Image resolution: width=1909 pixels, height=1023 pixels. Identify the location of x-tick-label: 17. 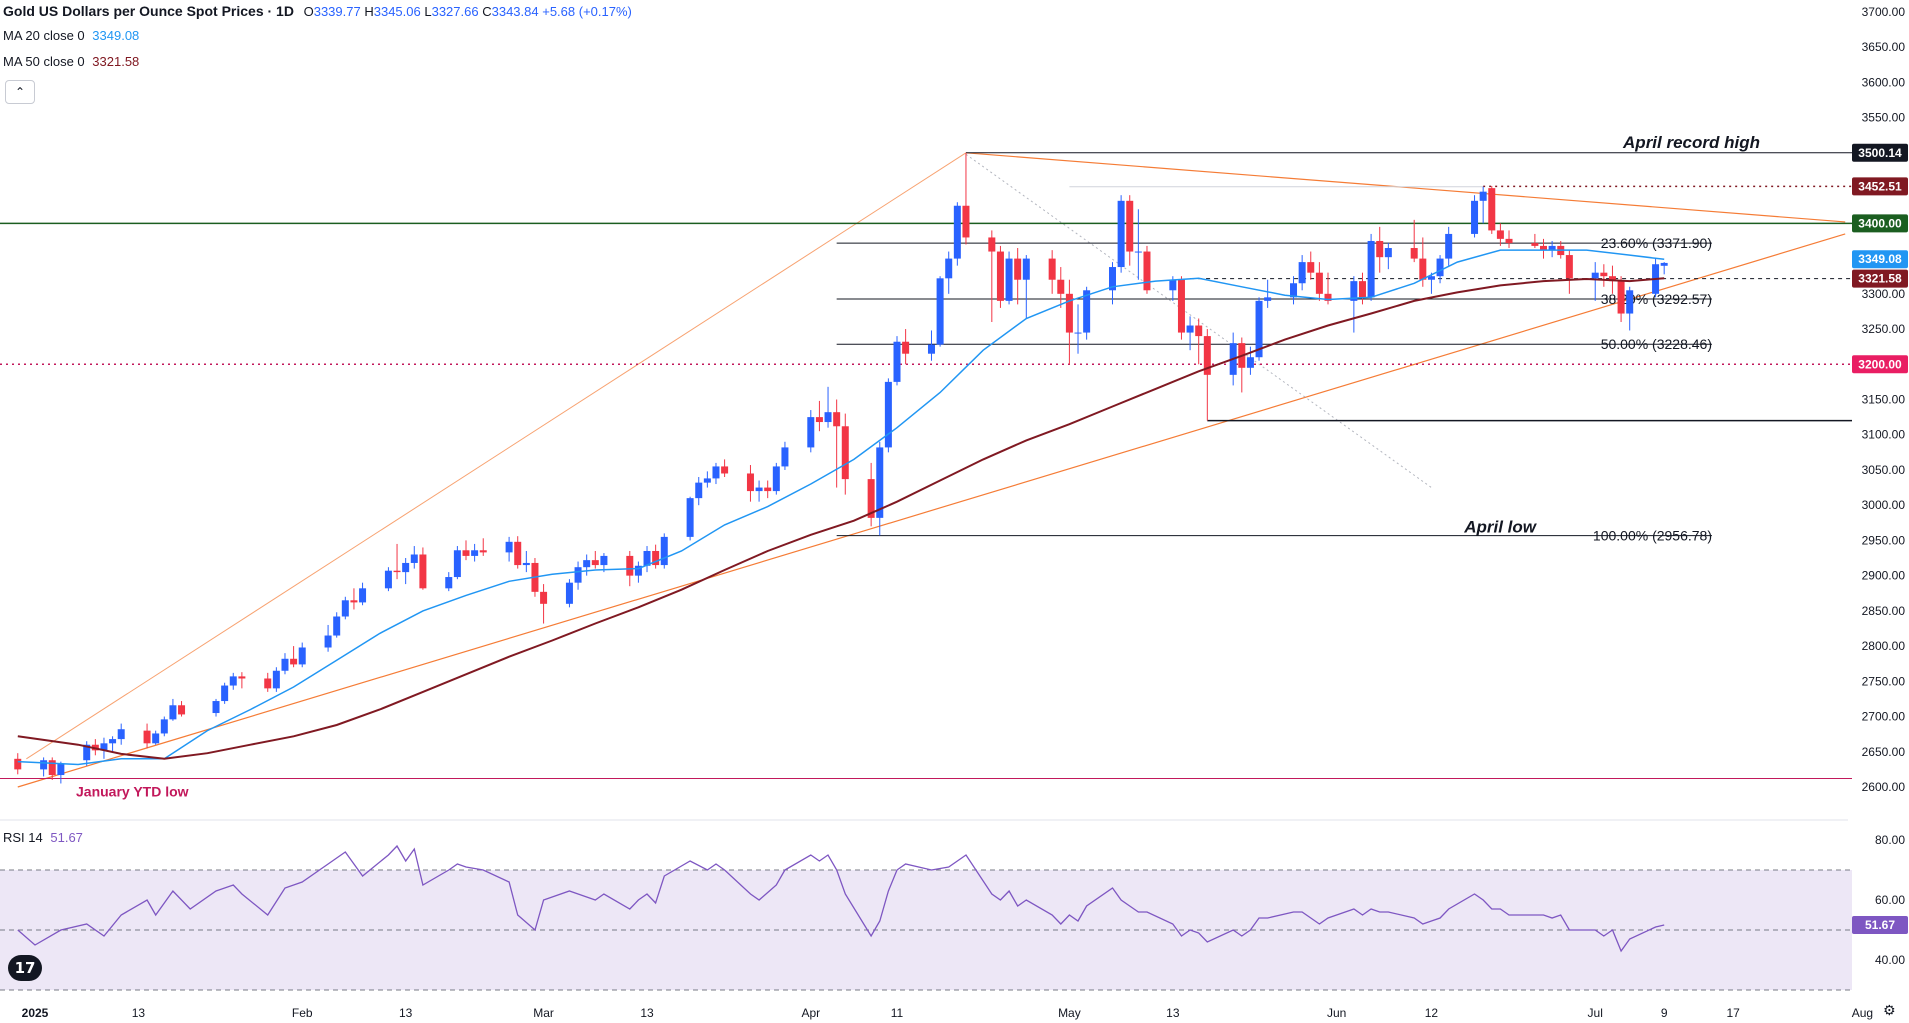
(1733, 1013).